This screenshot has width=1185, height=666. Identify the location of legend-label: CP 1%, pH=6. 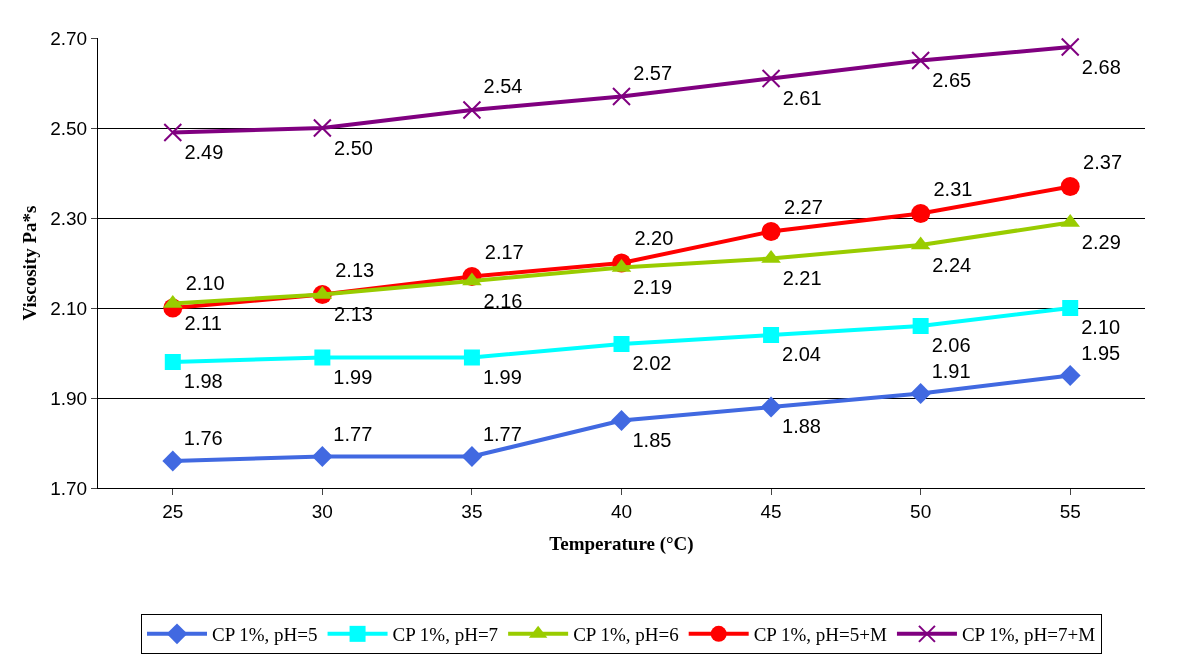
(626, 635).